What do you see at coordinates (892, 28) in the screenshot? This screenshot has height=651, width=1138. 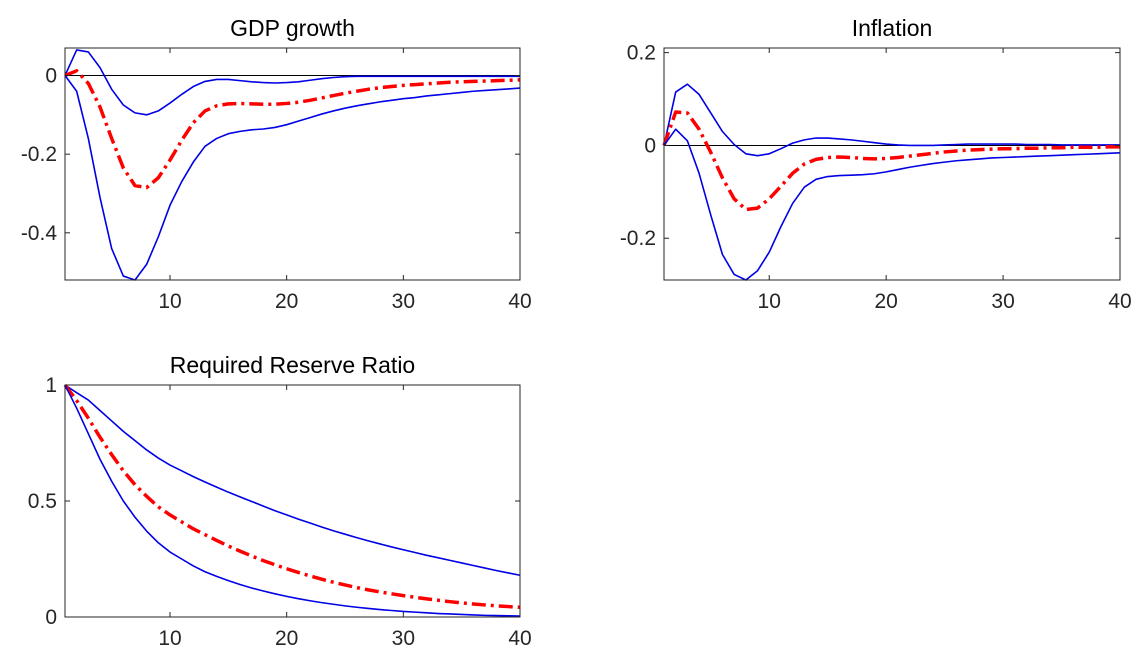 I see `panel-title: Inflation` at bounding box center [892, 28].